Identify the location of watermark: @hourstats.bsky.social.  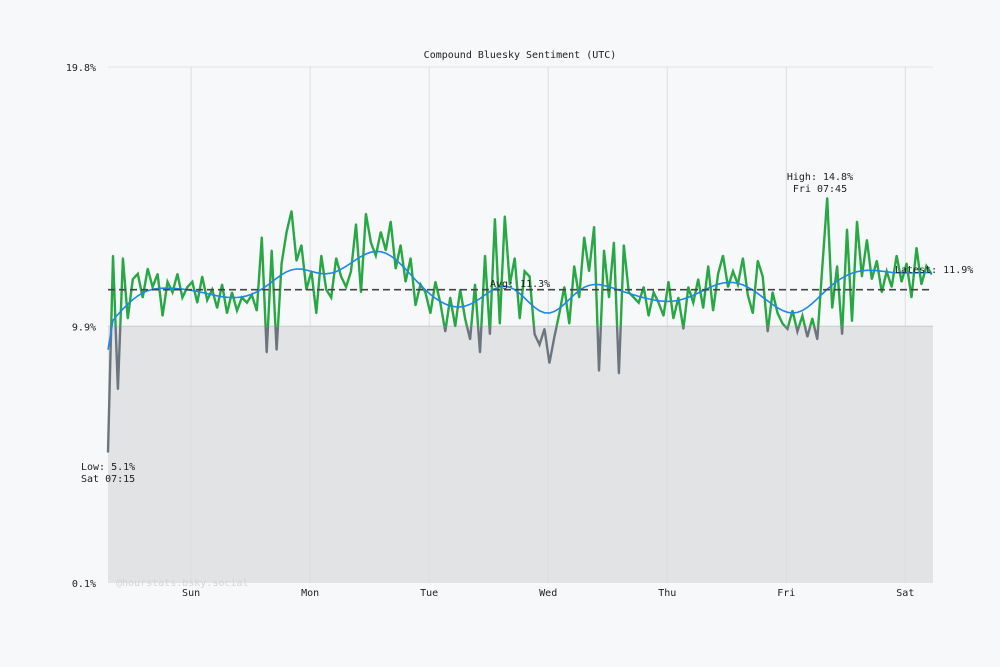
(182, 583).